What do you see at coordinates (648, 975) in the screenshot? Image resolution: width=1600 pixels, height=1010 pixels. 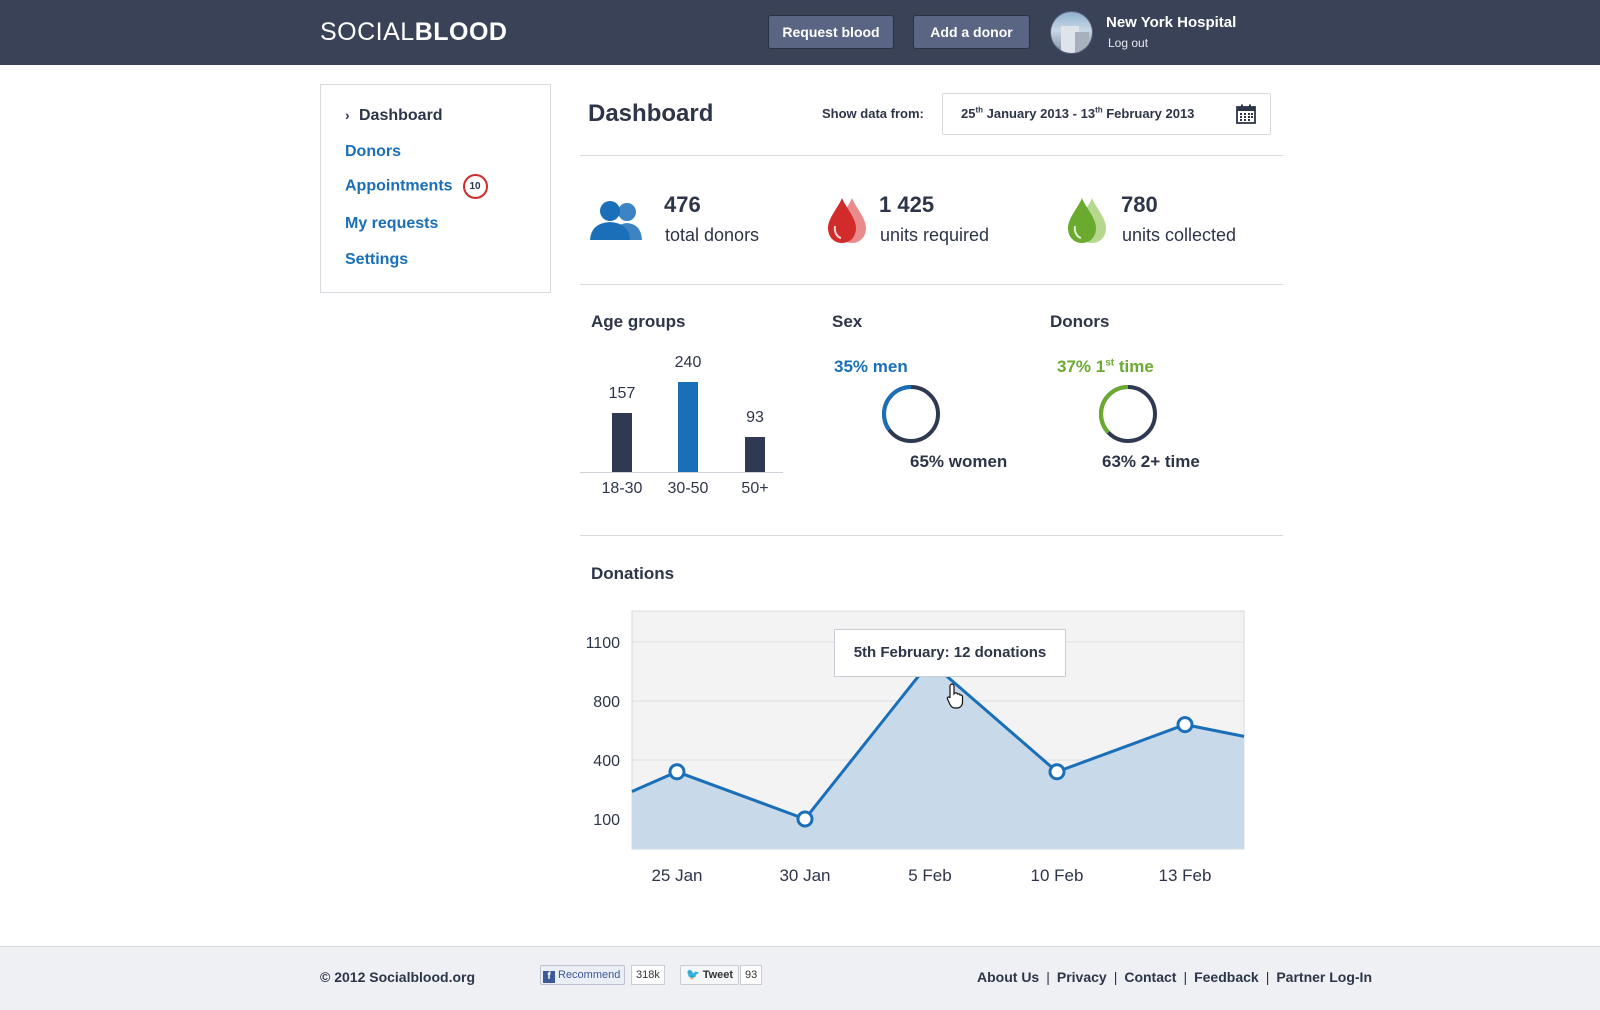 I see `facebook-recommend-count: 318k` at bounding box center [648, 975].